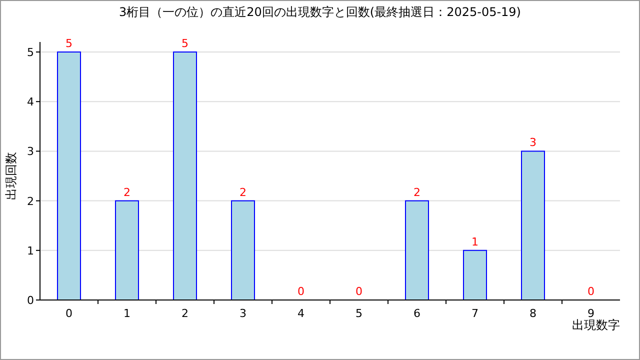  Describe the element at coordinates (359, 313) in the screenshot. I see `x-tick-label: 5` at that location.